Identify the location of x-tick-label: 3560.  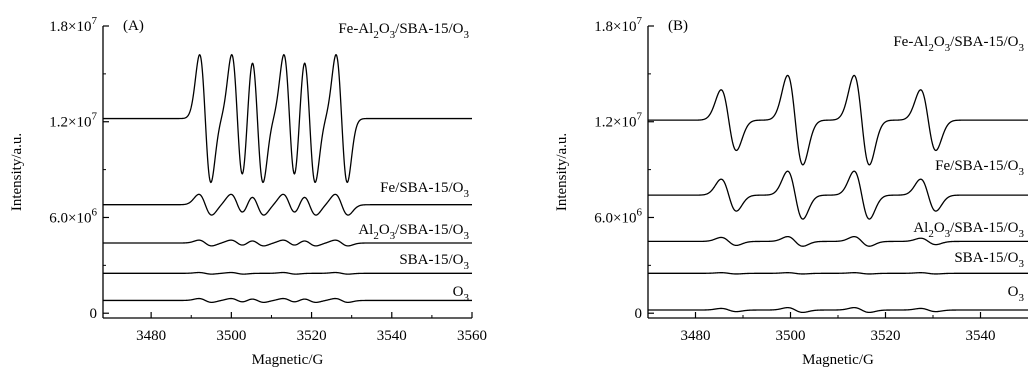
(472, 336).